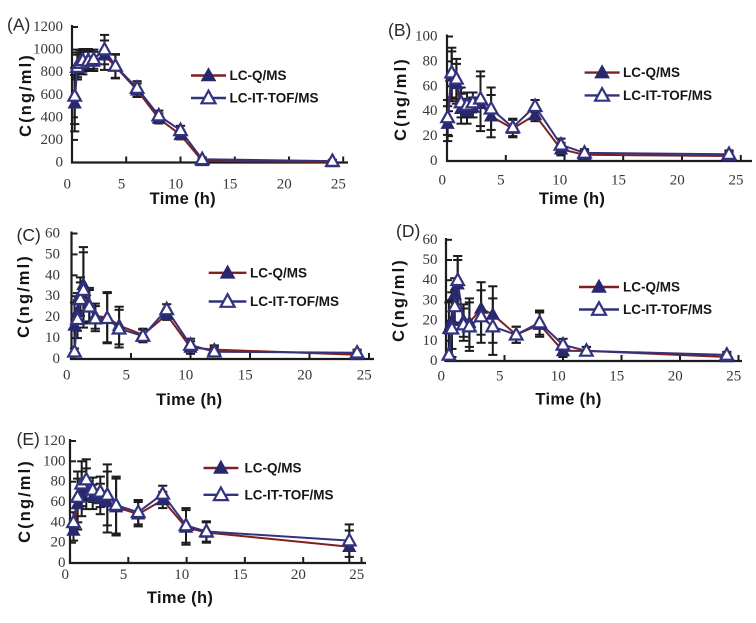 The image size is (756, 623). What do you see at coordinates (48, 27) in the screenshot?
I see `svg-text: 1200` at bounding box center [48, 27].